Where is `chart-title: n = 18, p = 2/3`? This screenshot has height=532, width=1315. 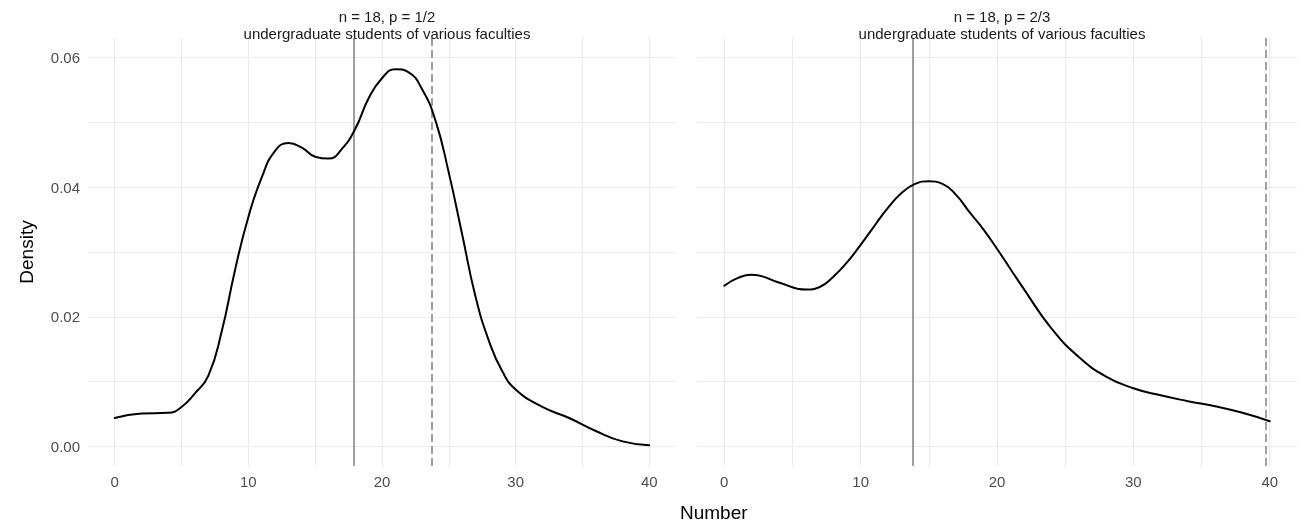
chart-title: n = 18, p = 2/3 is located at coordinates (1002, 16).